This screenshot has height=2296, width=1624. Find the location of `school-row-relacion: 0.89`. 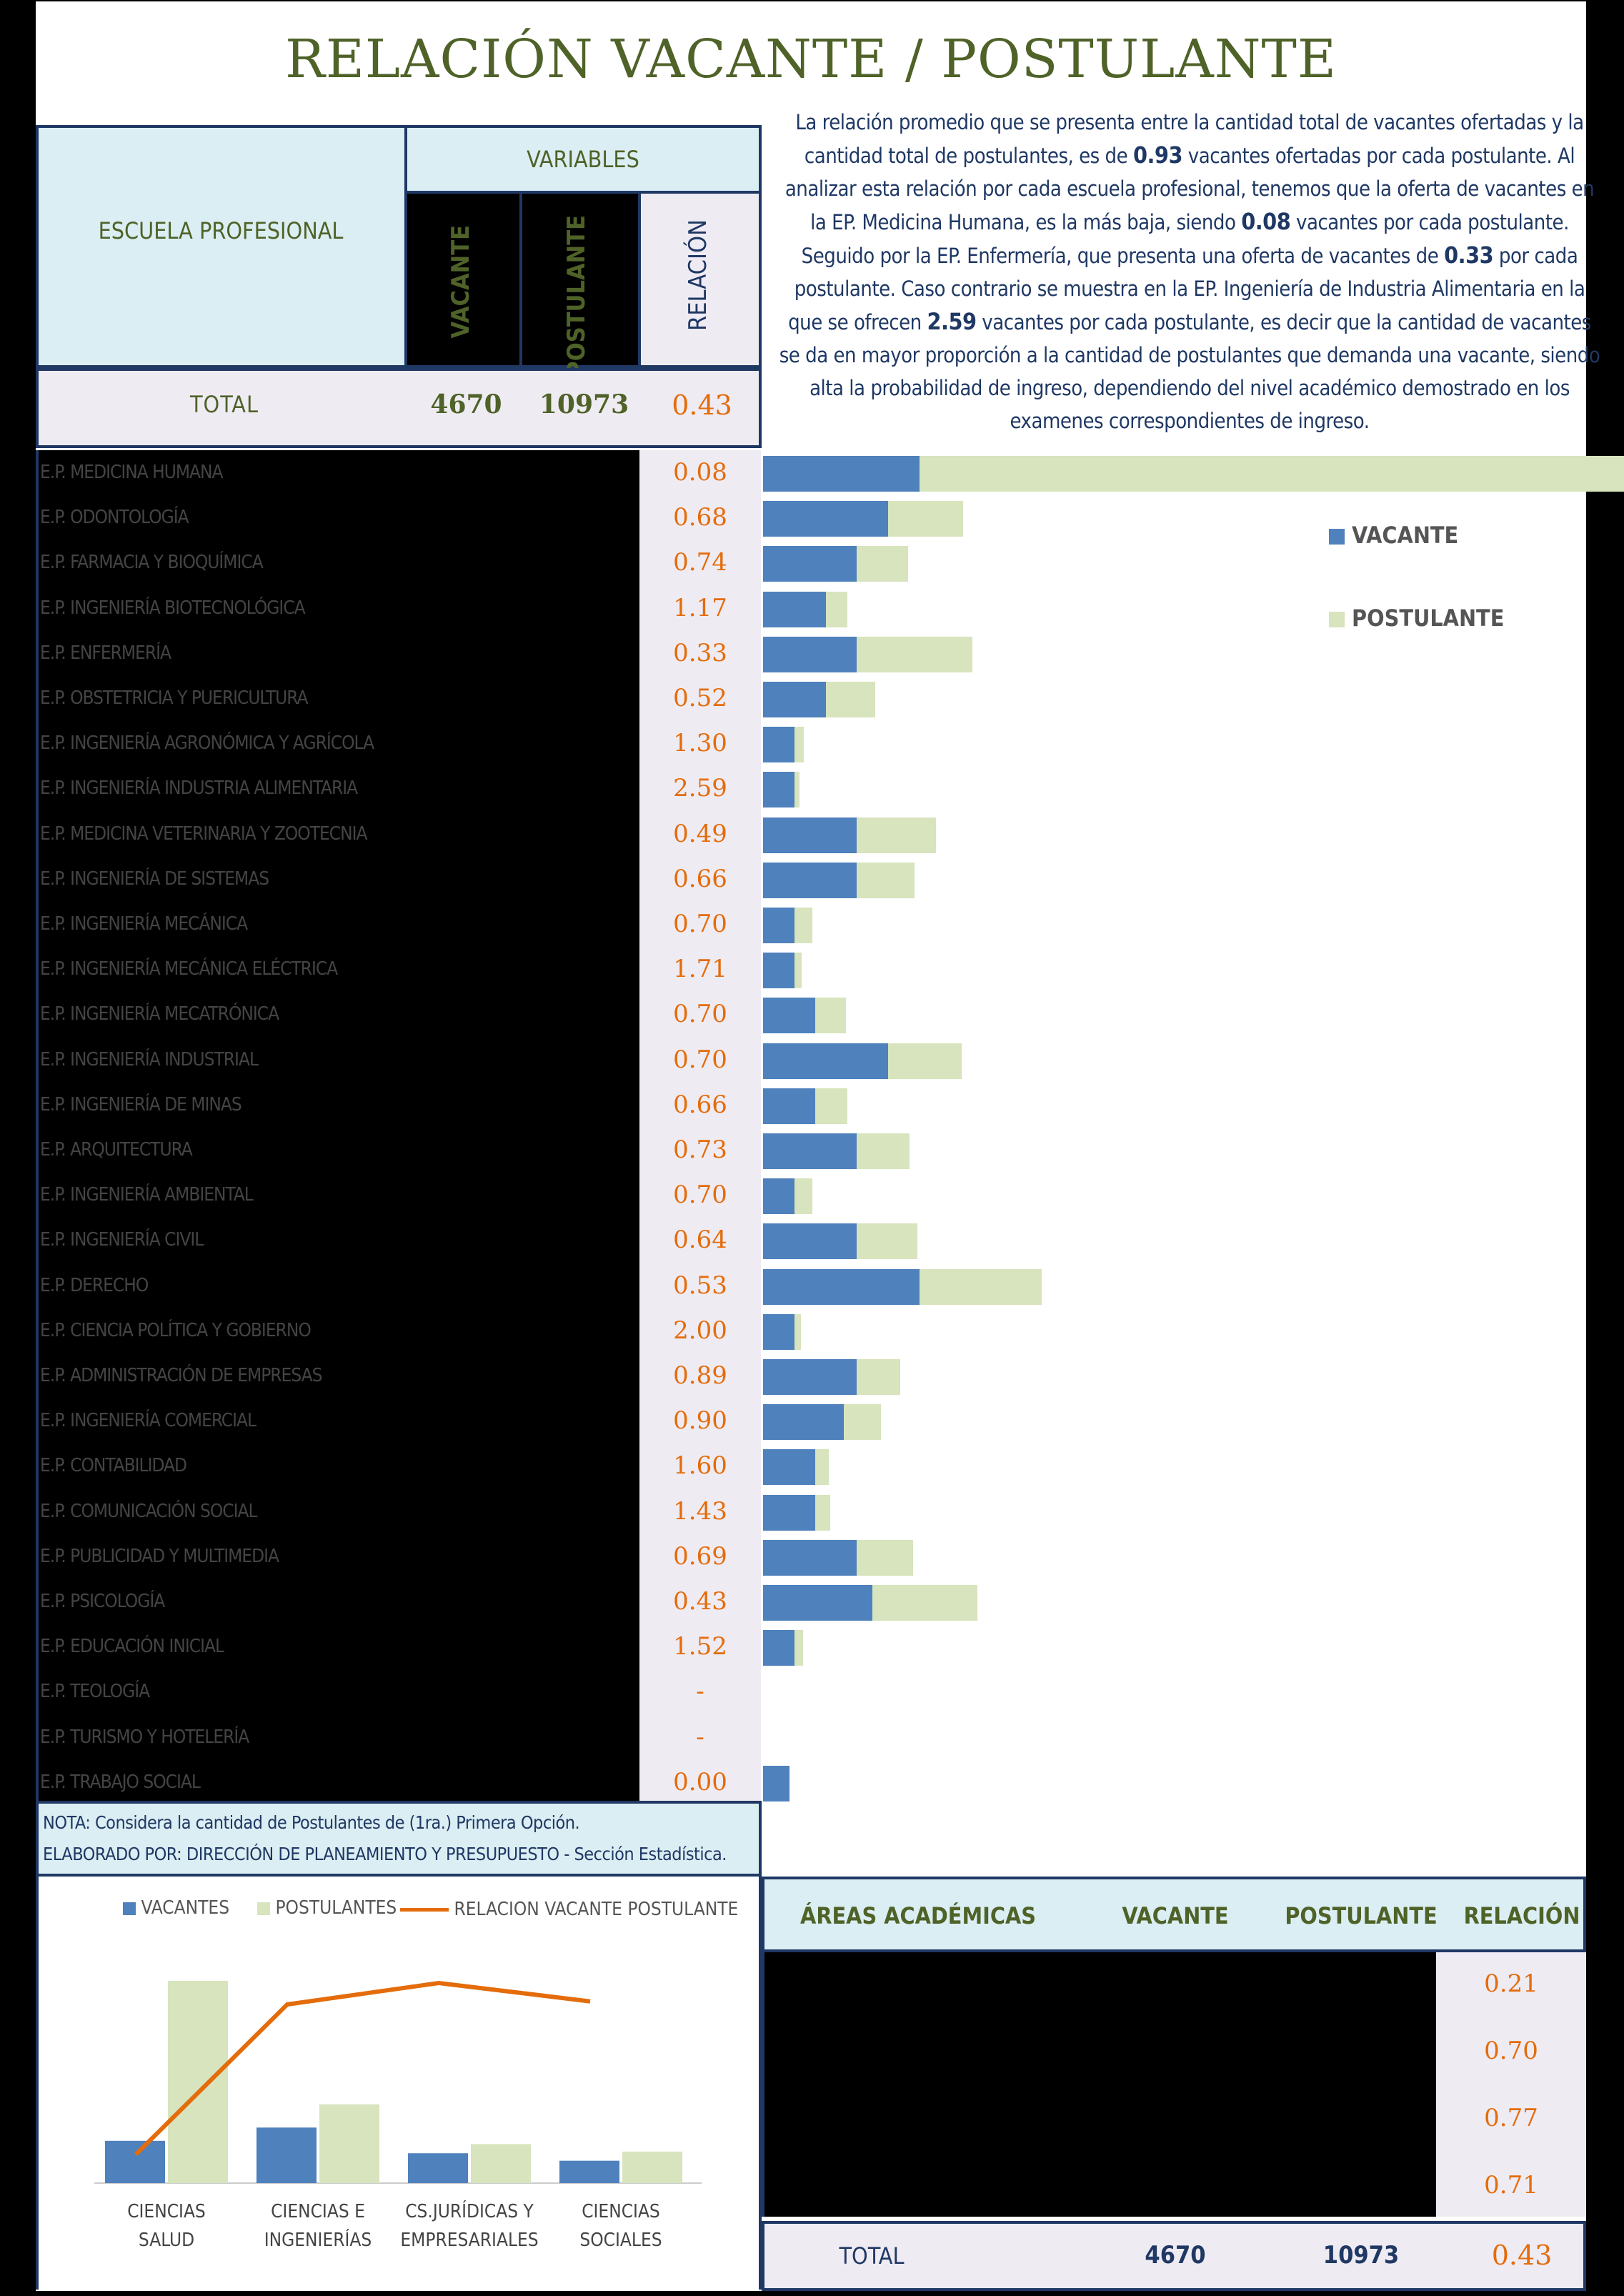

school-row-relacion: 0.89 is located at coordinates (700, 1375).